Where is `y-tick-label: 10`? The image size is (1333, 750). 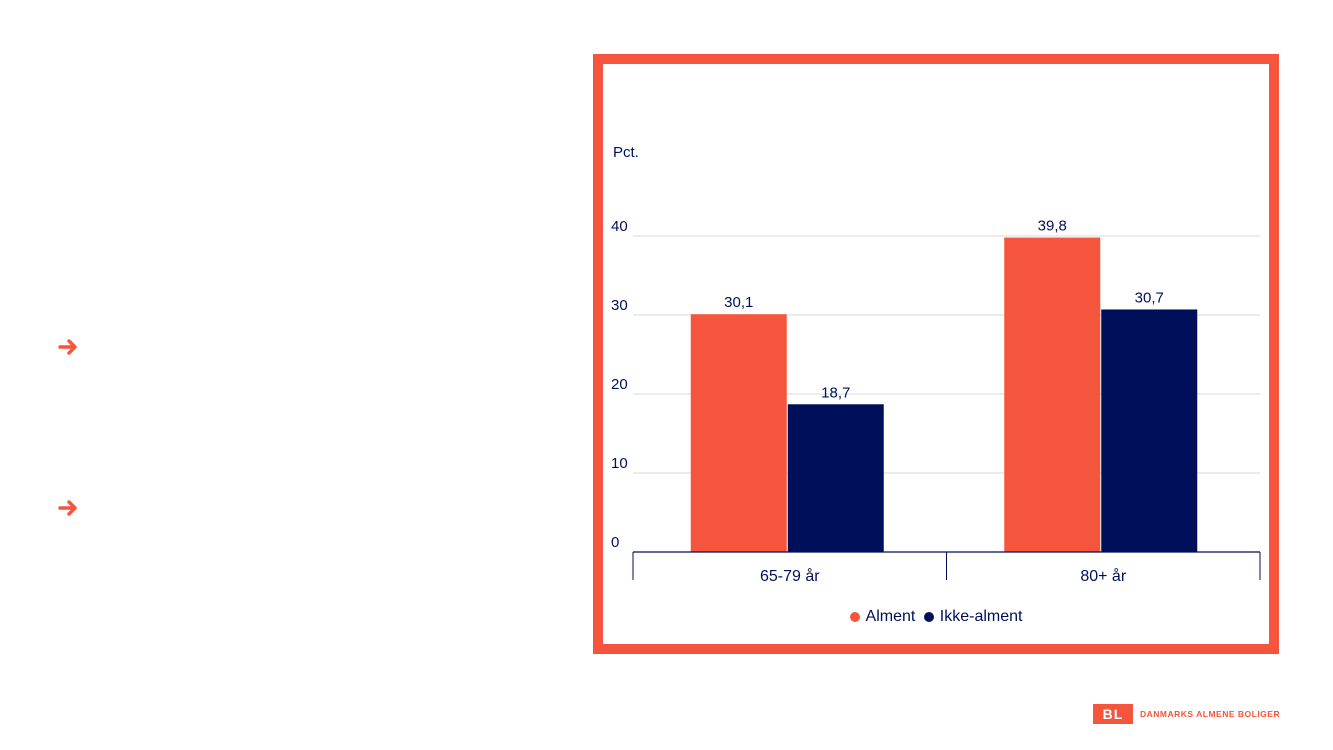
y-tick-label: 10 is located at coordinates (619, 463).